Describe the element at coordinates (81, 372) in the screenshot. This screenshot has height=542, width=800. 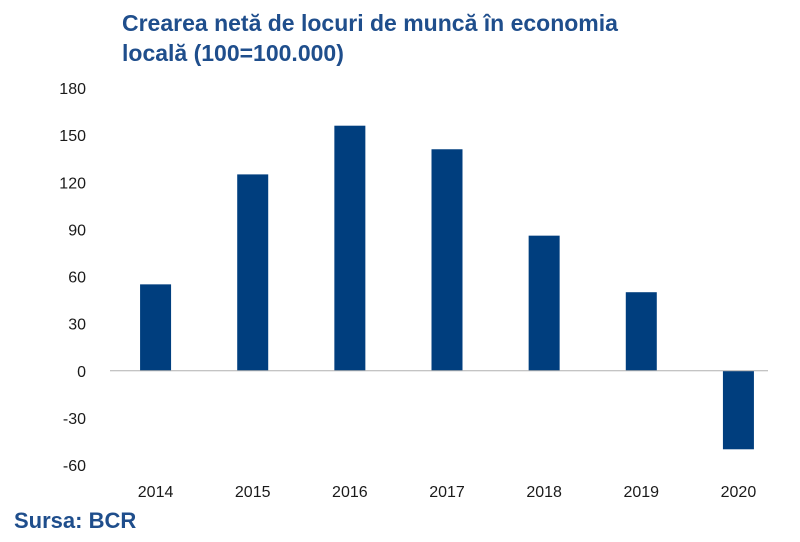
I see `y-tick-label: 0` at that location.